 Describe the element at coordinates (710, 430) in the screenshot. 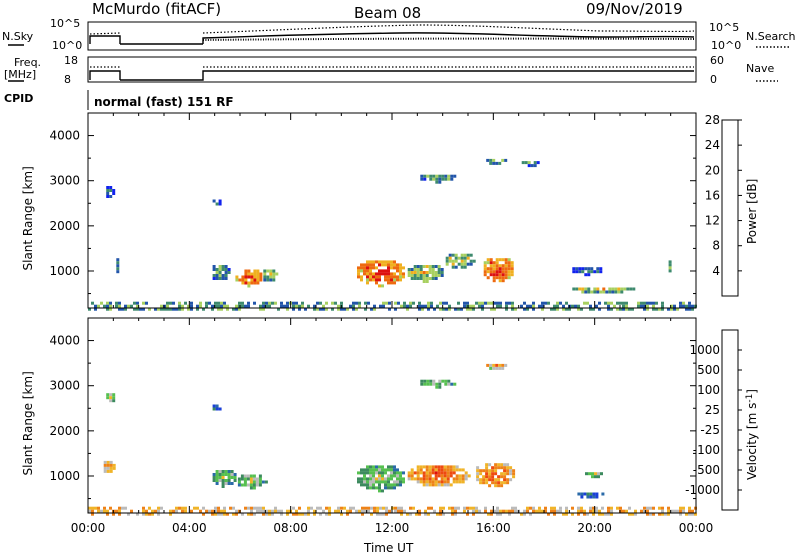

I see `colorbar-tick-label: -25` at that location.